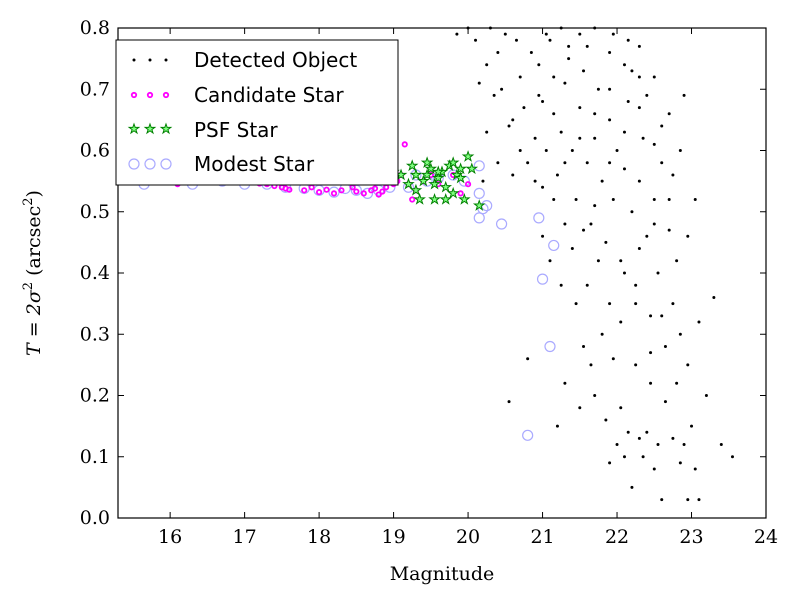 This screenshot has height=600, width=800. What do you see at coordinates (95, 151) in the screenshot?
I see `y-tick-label: 0.6` at bounding box center [95, 151].